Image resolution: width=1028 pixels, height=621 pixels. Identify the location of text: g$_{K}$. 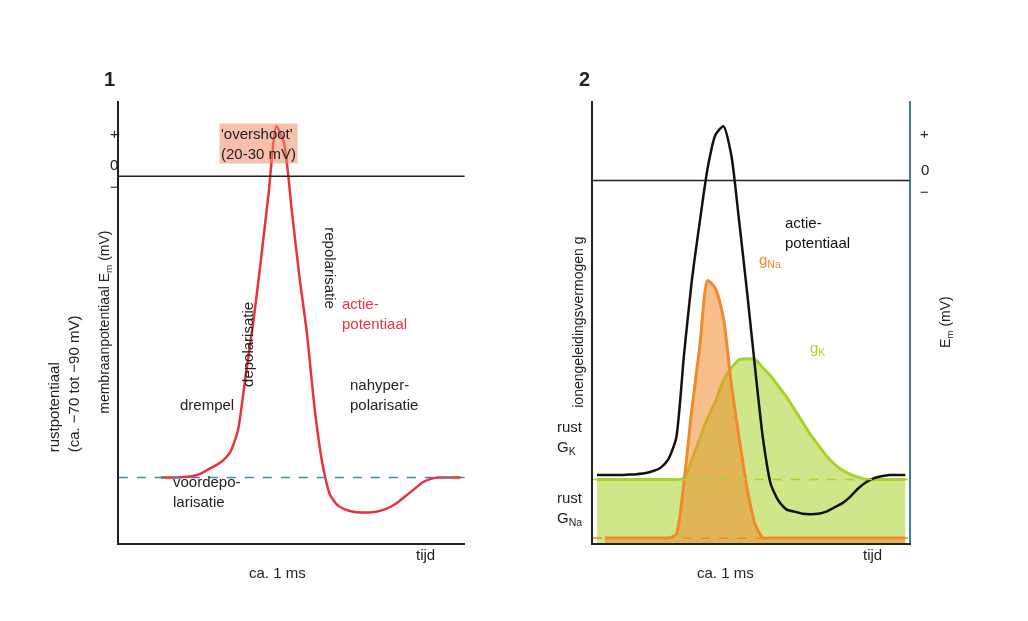
(818, 349).